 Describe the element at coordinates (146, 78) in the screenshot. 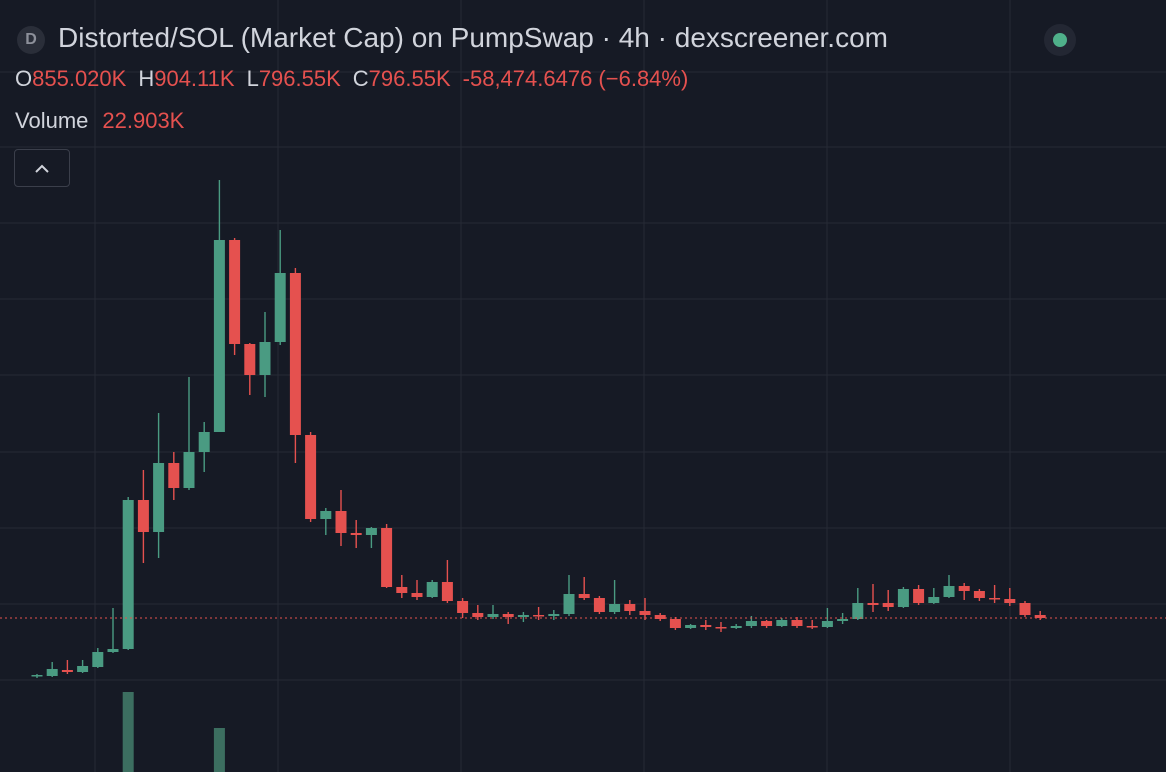

I see `ohlc-key: H` at that location.